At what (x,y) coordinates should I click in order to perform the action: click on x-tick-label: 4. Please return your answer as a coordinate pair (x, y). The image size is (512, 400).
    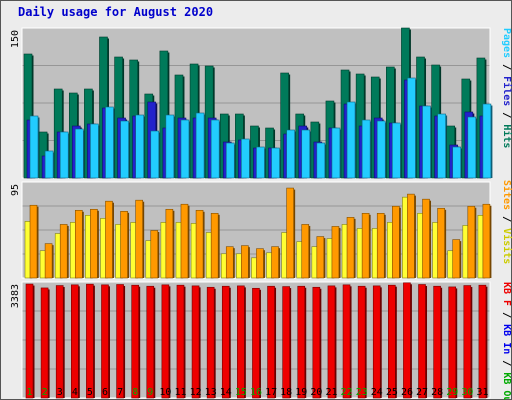
    Looking at the image, I should click on (75, 392).